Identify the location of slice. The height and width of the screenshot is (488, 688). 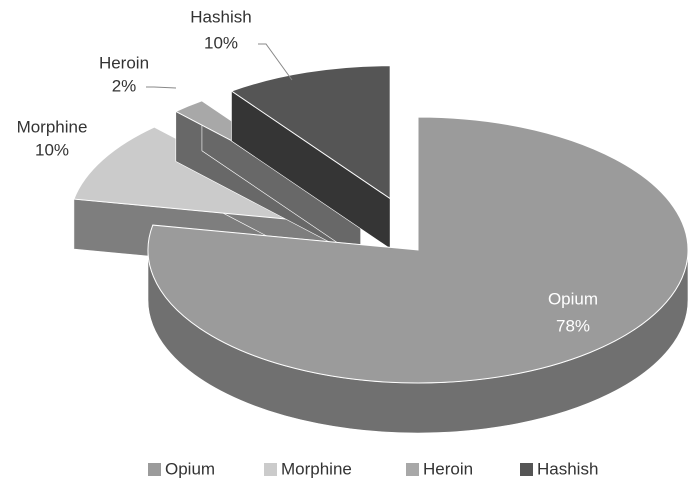
(310, 132).